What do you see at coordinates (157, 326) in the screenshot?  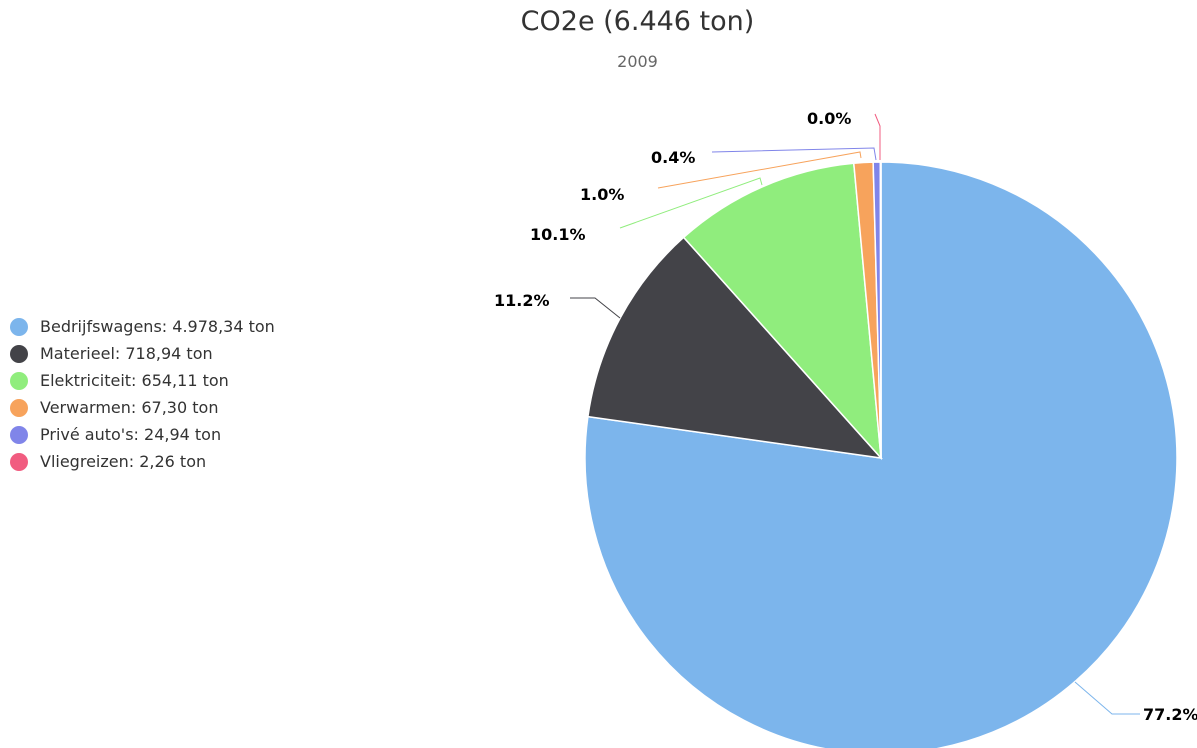 I see `legend-label: Bedrijfswagens: 4.978,34 ton` at bounding box center [157, 326].